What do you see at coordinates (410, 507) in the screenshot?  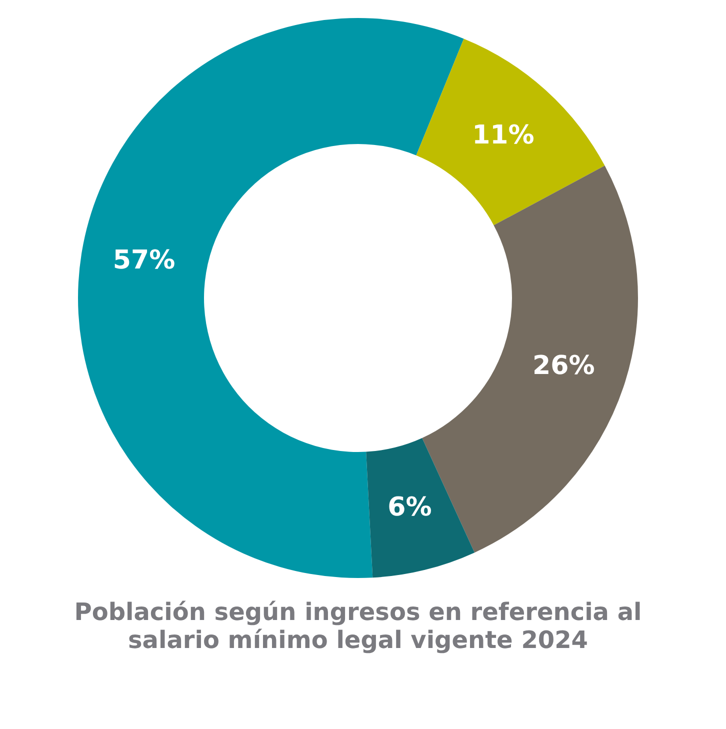 I see `data-label: 6%` at bounding box center [410, 507].